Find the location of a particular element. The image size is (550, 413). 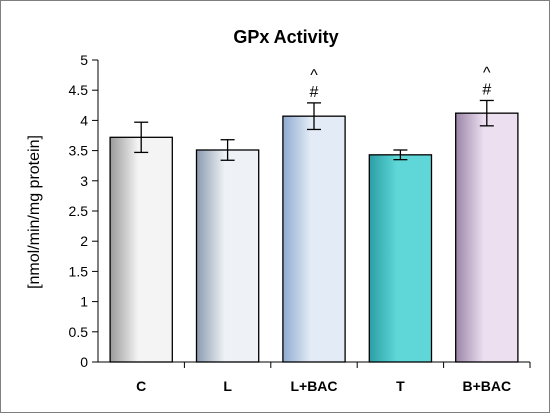

error-bars is located at coordinates (314, 130).